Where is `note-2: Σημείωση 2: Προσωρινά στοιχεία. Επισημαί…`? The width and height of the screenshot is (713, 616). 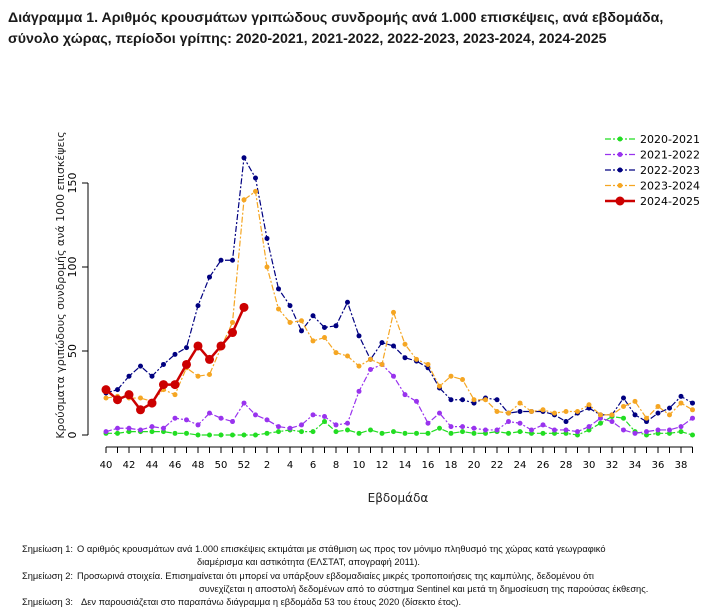 note-2: Σημείωση 2: Προσωρινά στοιχεία. Επισημαί… is located at coordinates (367, 583).